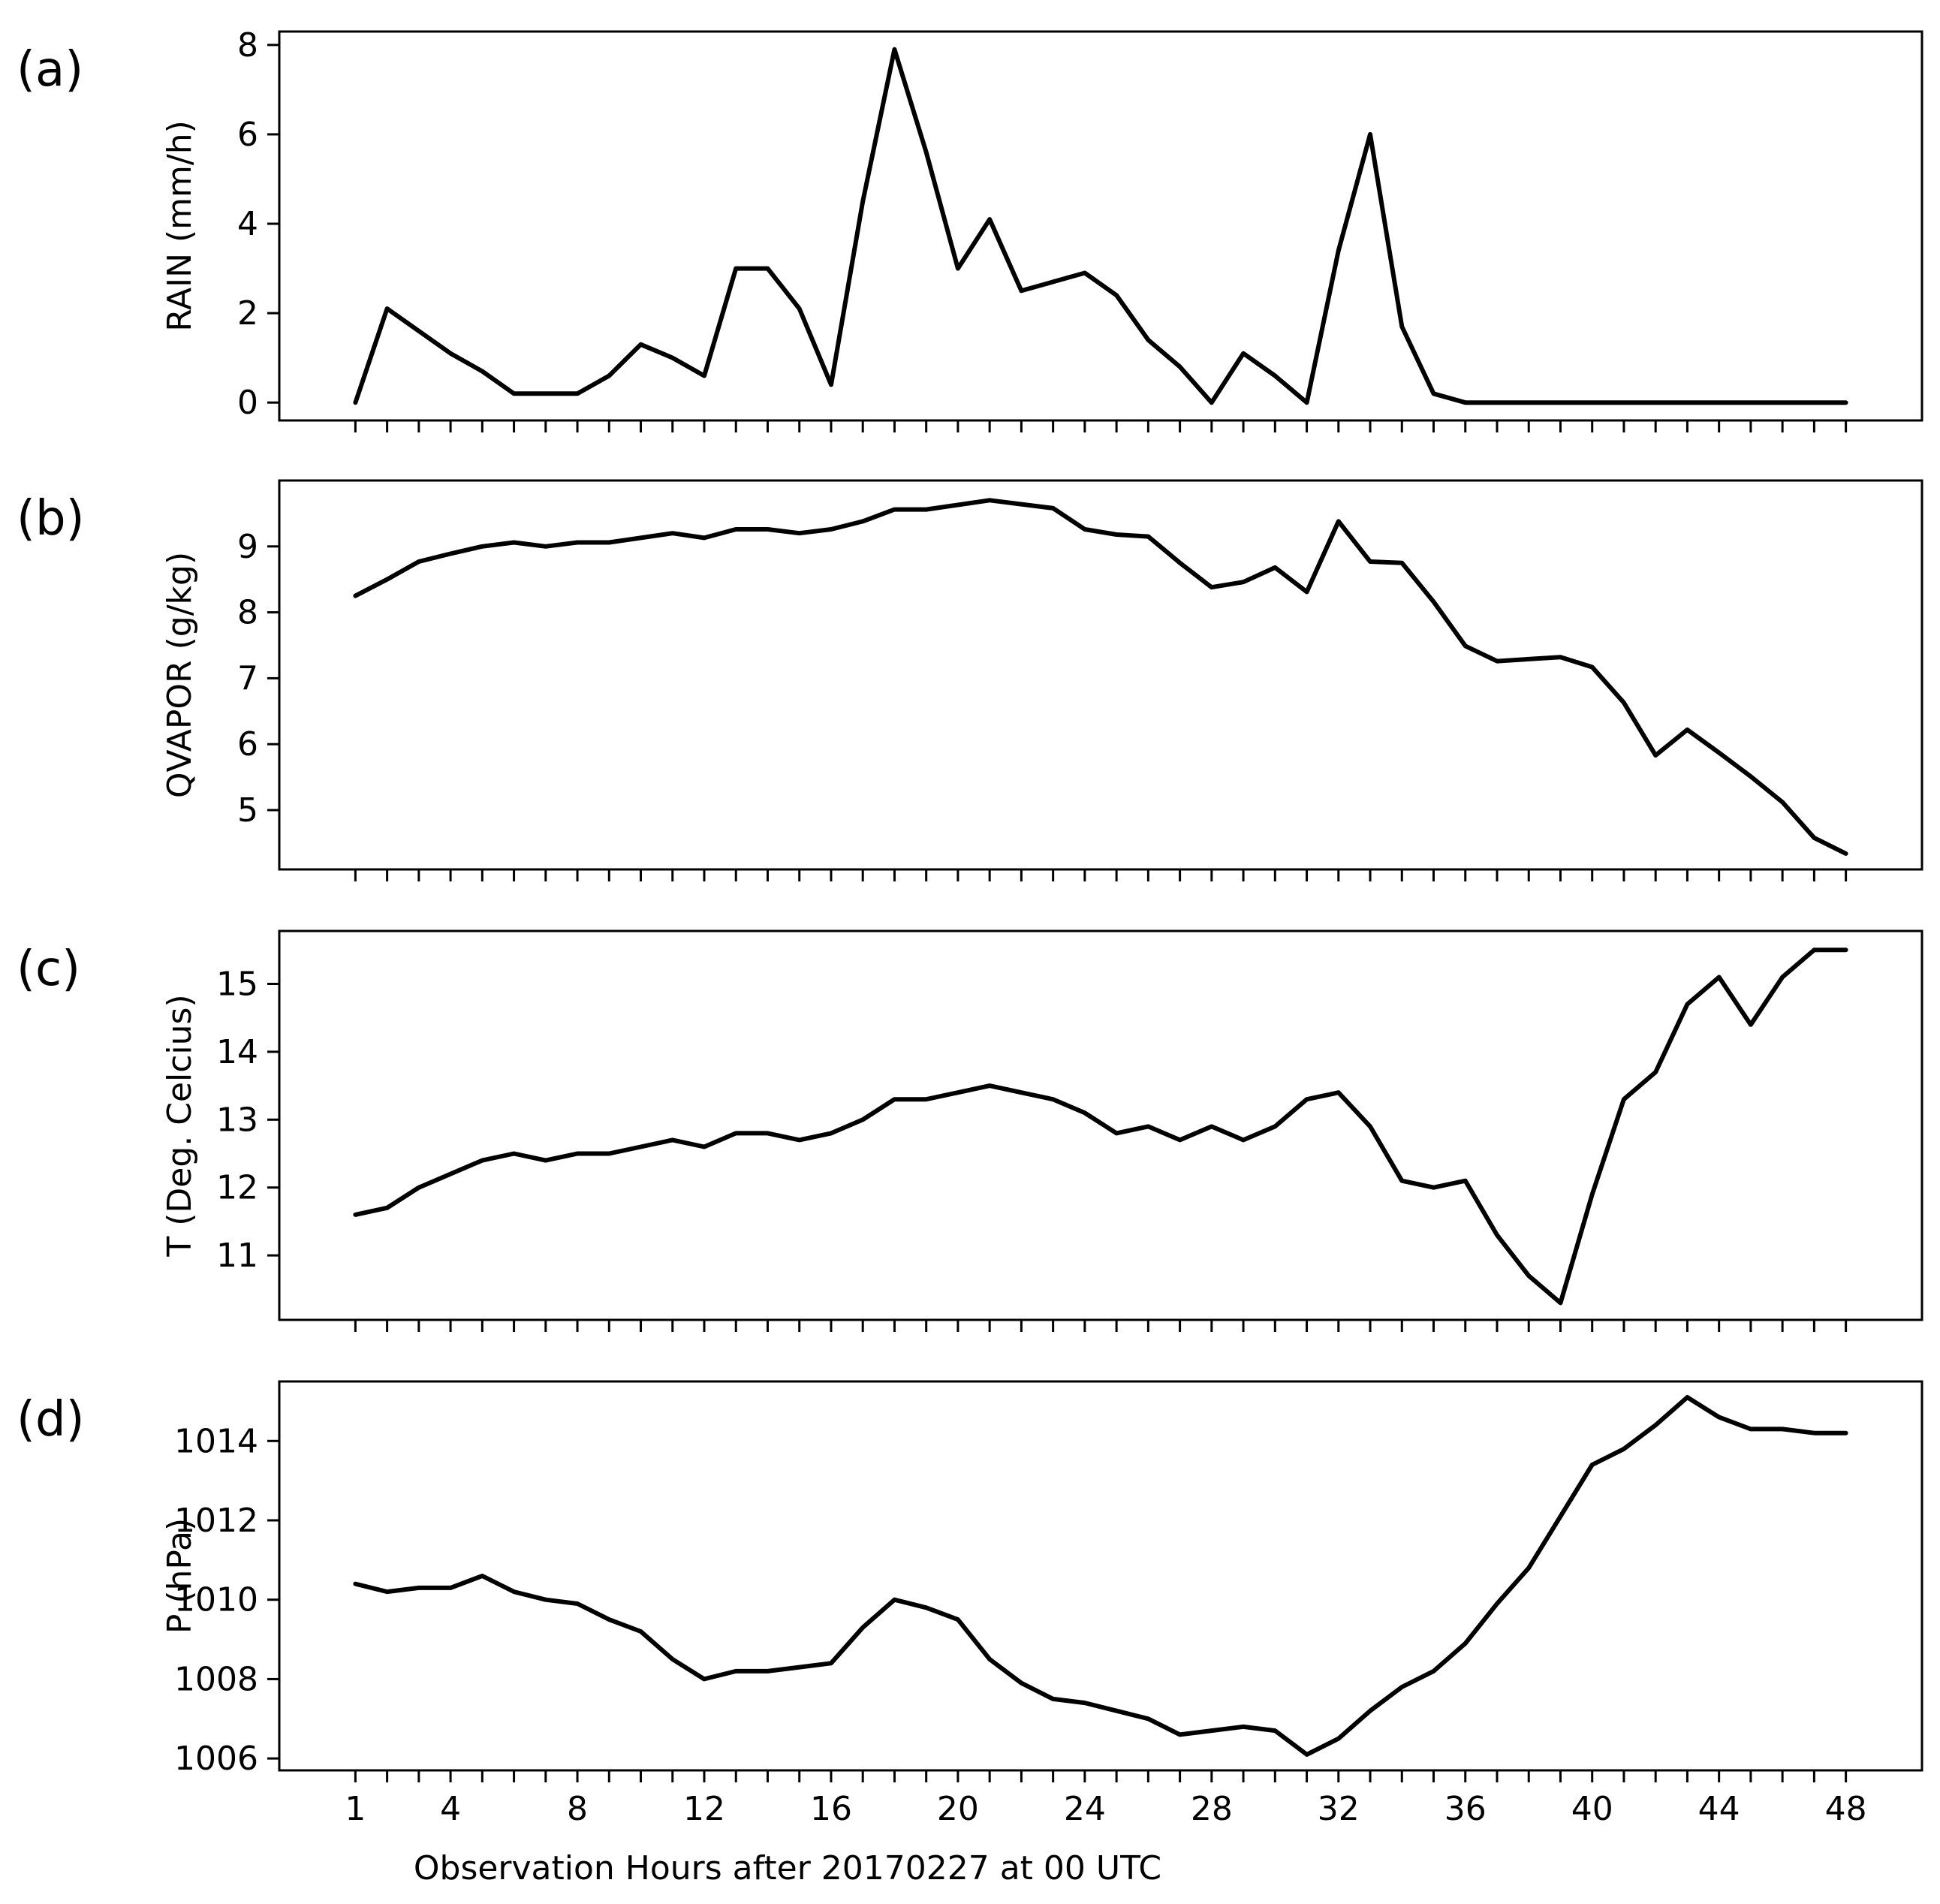 The height and width of the screenshot is (1904, 1940). What do you see at coordinates (216, 1521) in the screenshot?
I see `y-tick-label: 1012` at bounding box center [216, 1521].